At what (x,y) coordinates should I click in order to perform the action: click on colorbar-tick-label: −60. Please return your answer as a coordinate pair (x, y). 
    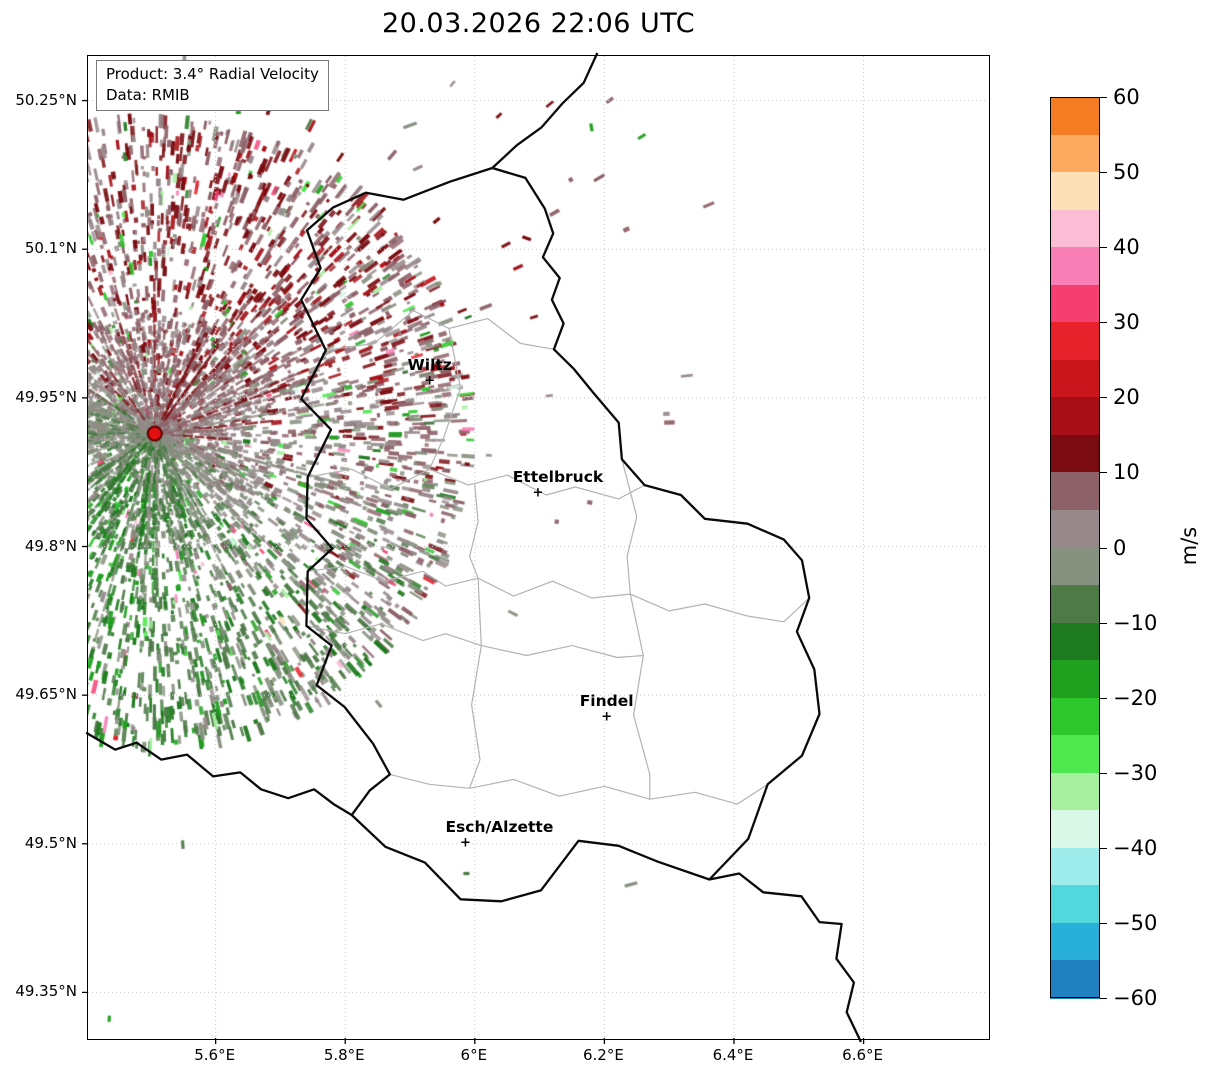
    Looking at the image, I should click on (1135, 998).